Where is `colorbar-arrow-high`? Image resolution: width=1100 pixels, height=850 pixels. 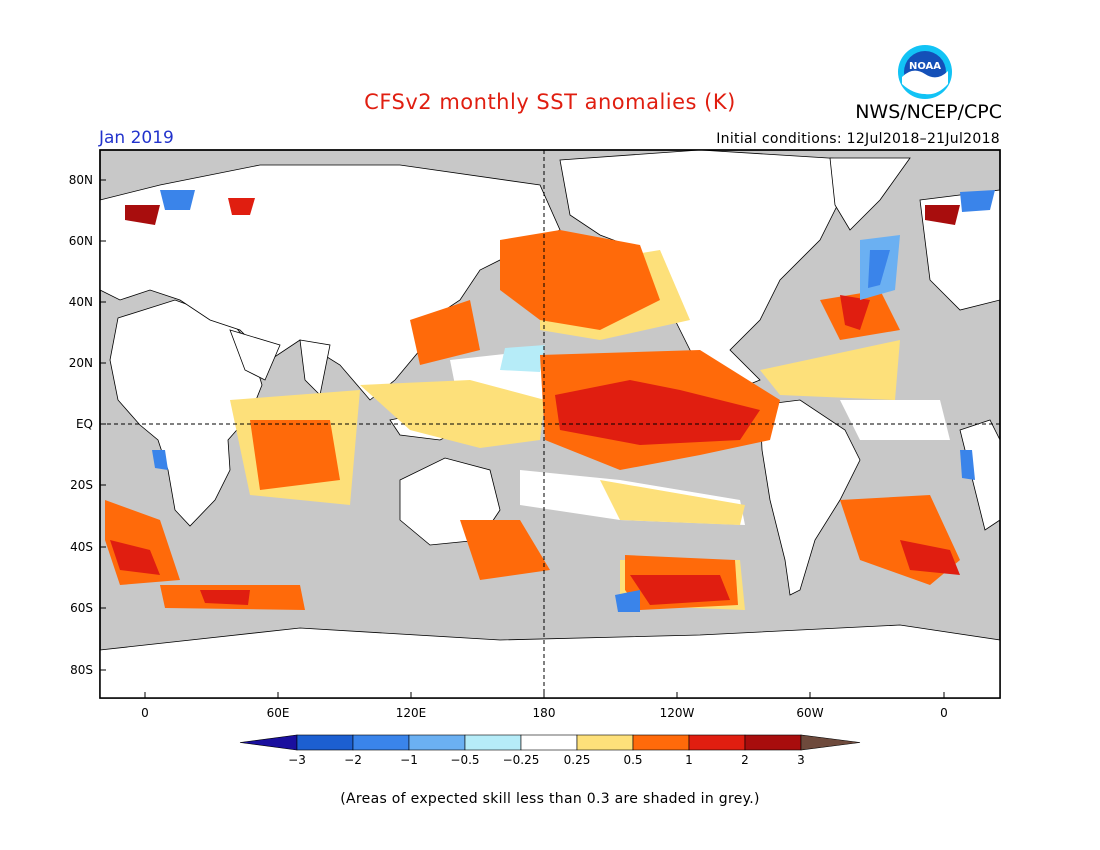
colorbar-arrow-high is located at coordinates (830, 742).